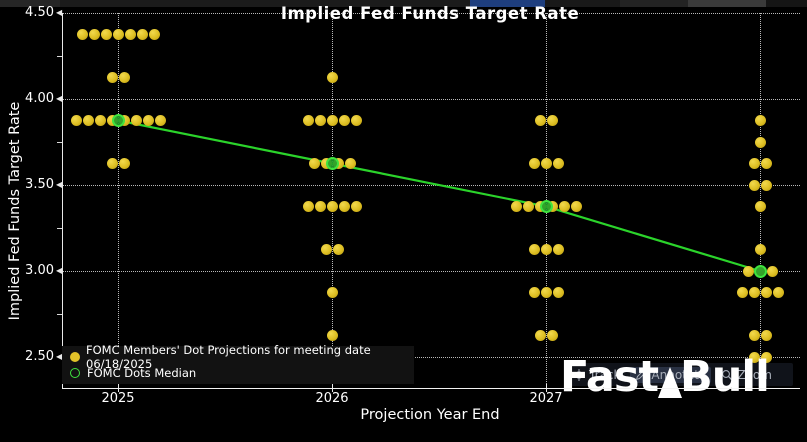 Image resolution: width=807 pixels, height=442 pixels. I want to click on fastbull-watermark: Fast Bull, so click(665, 377).